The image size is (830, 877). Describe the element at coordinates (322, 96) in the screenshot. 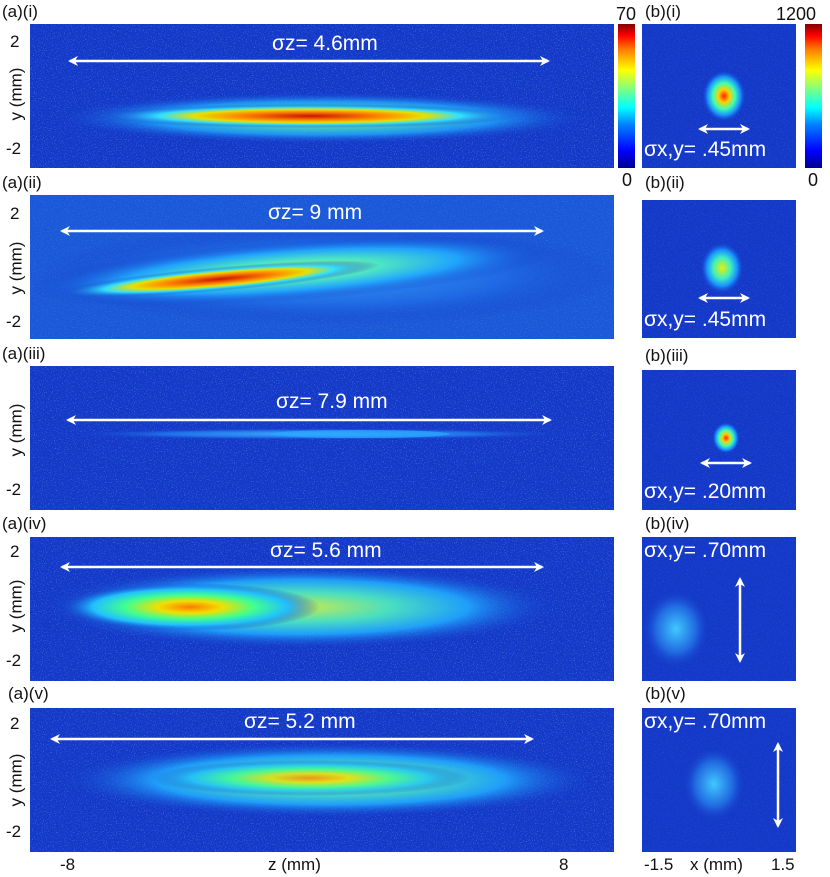

I see `beam-image-a-i: σz= 4.6mm` at that location.